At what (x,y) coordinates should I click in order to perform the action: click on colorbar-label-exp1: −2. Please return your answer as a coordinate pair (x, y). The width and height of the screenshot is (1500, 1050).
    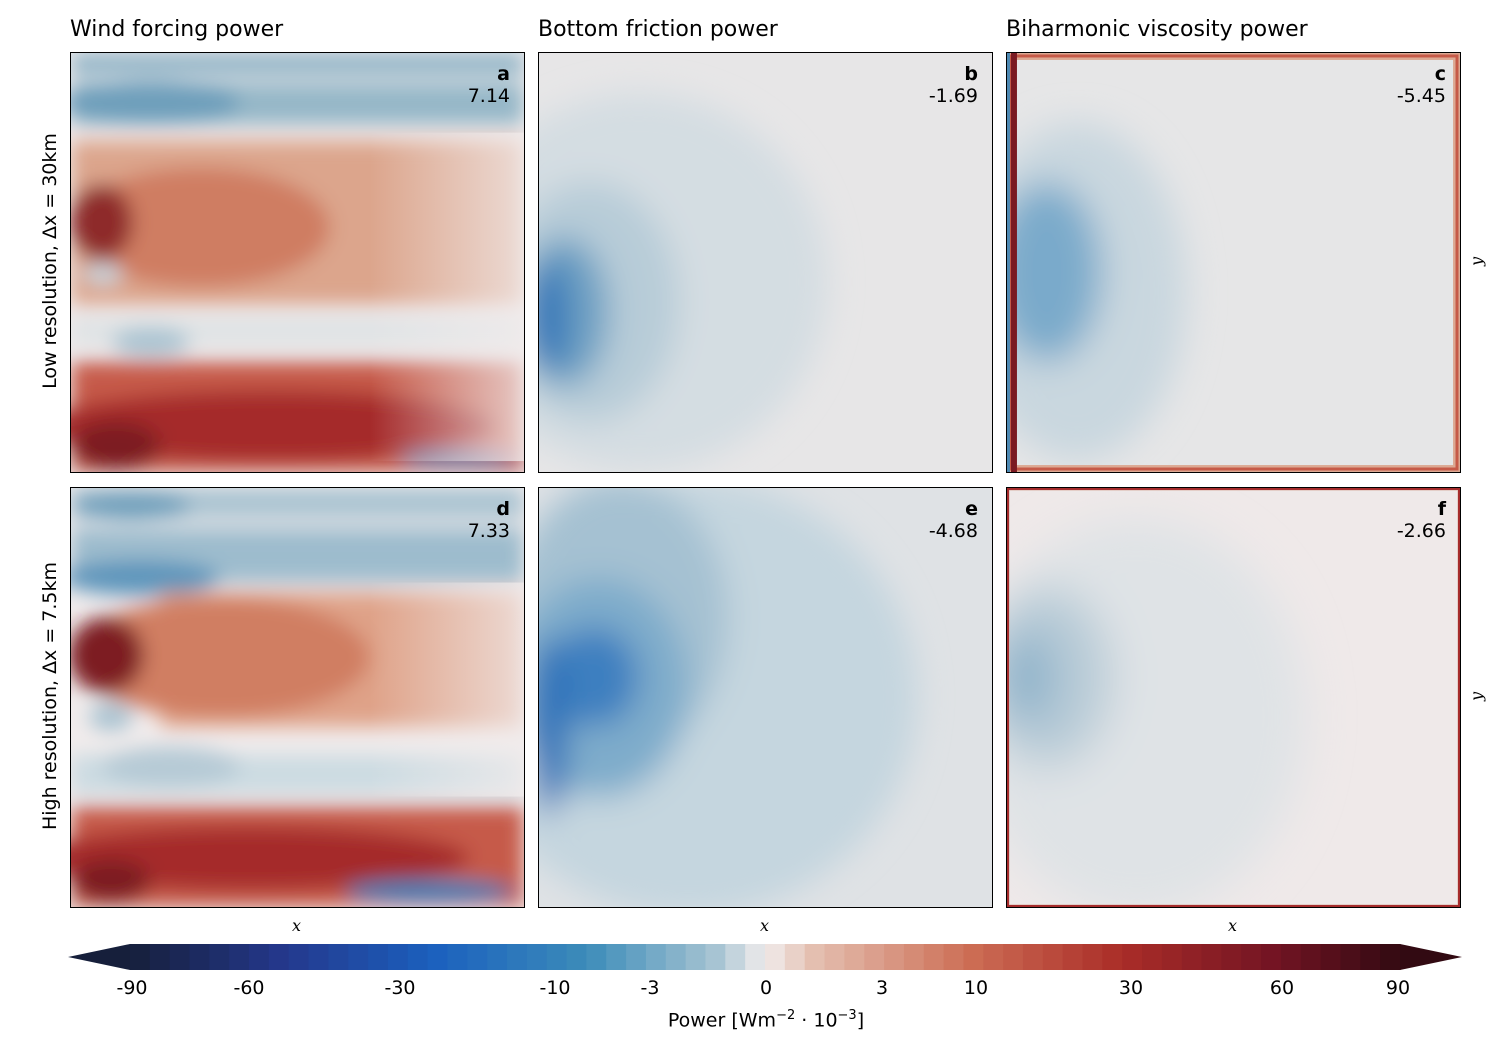
    Looking at the image, I should click on (786, 1015).